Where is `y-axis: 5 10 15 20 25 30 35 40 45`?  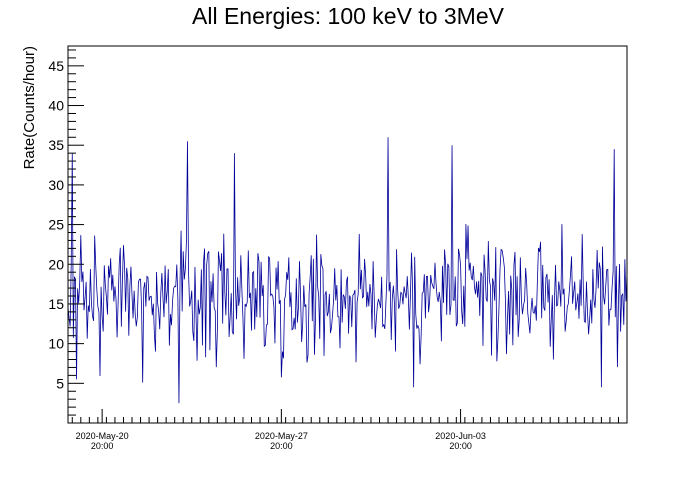 y-axis: 5 10 15 20 25 30 35 40 45 is located at coordinates (66, 232).